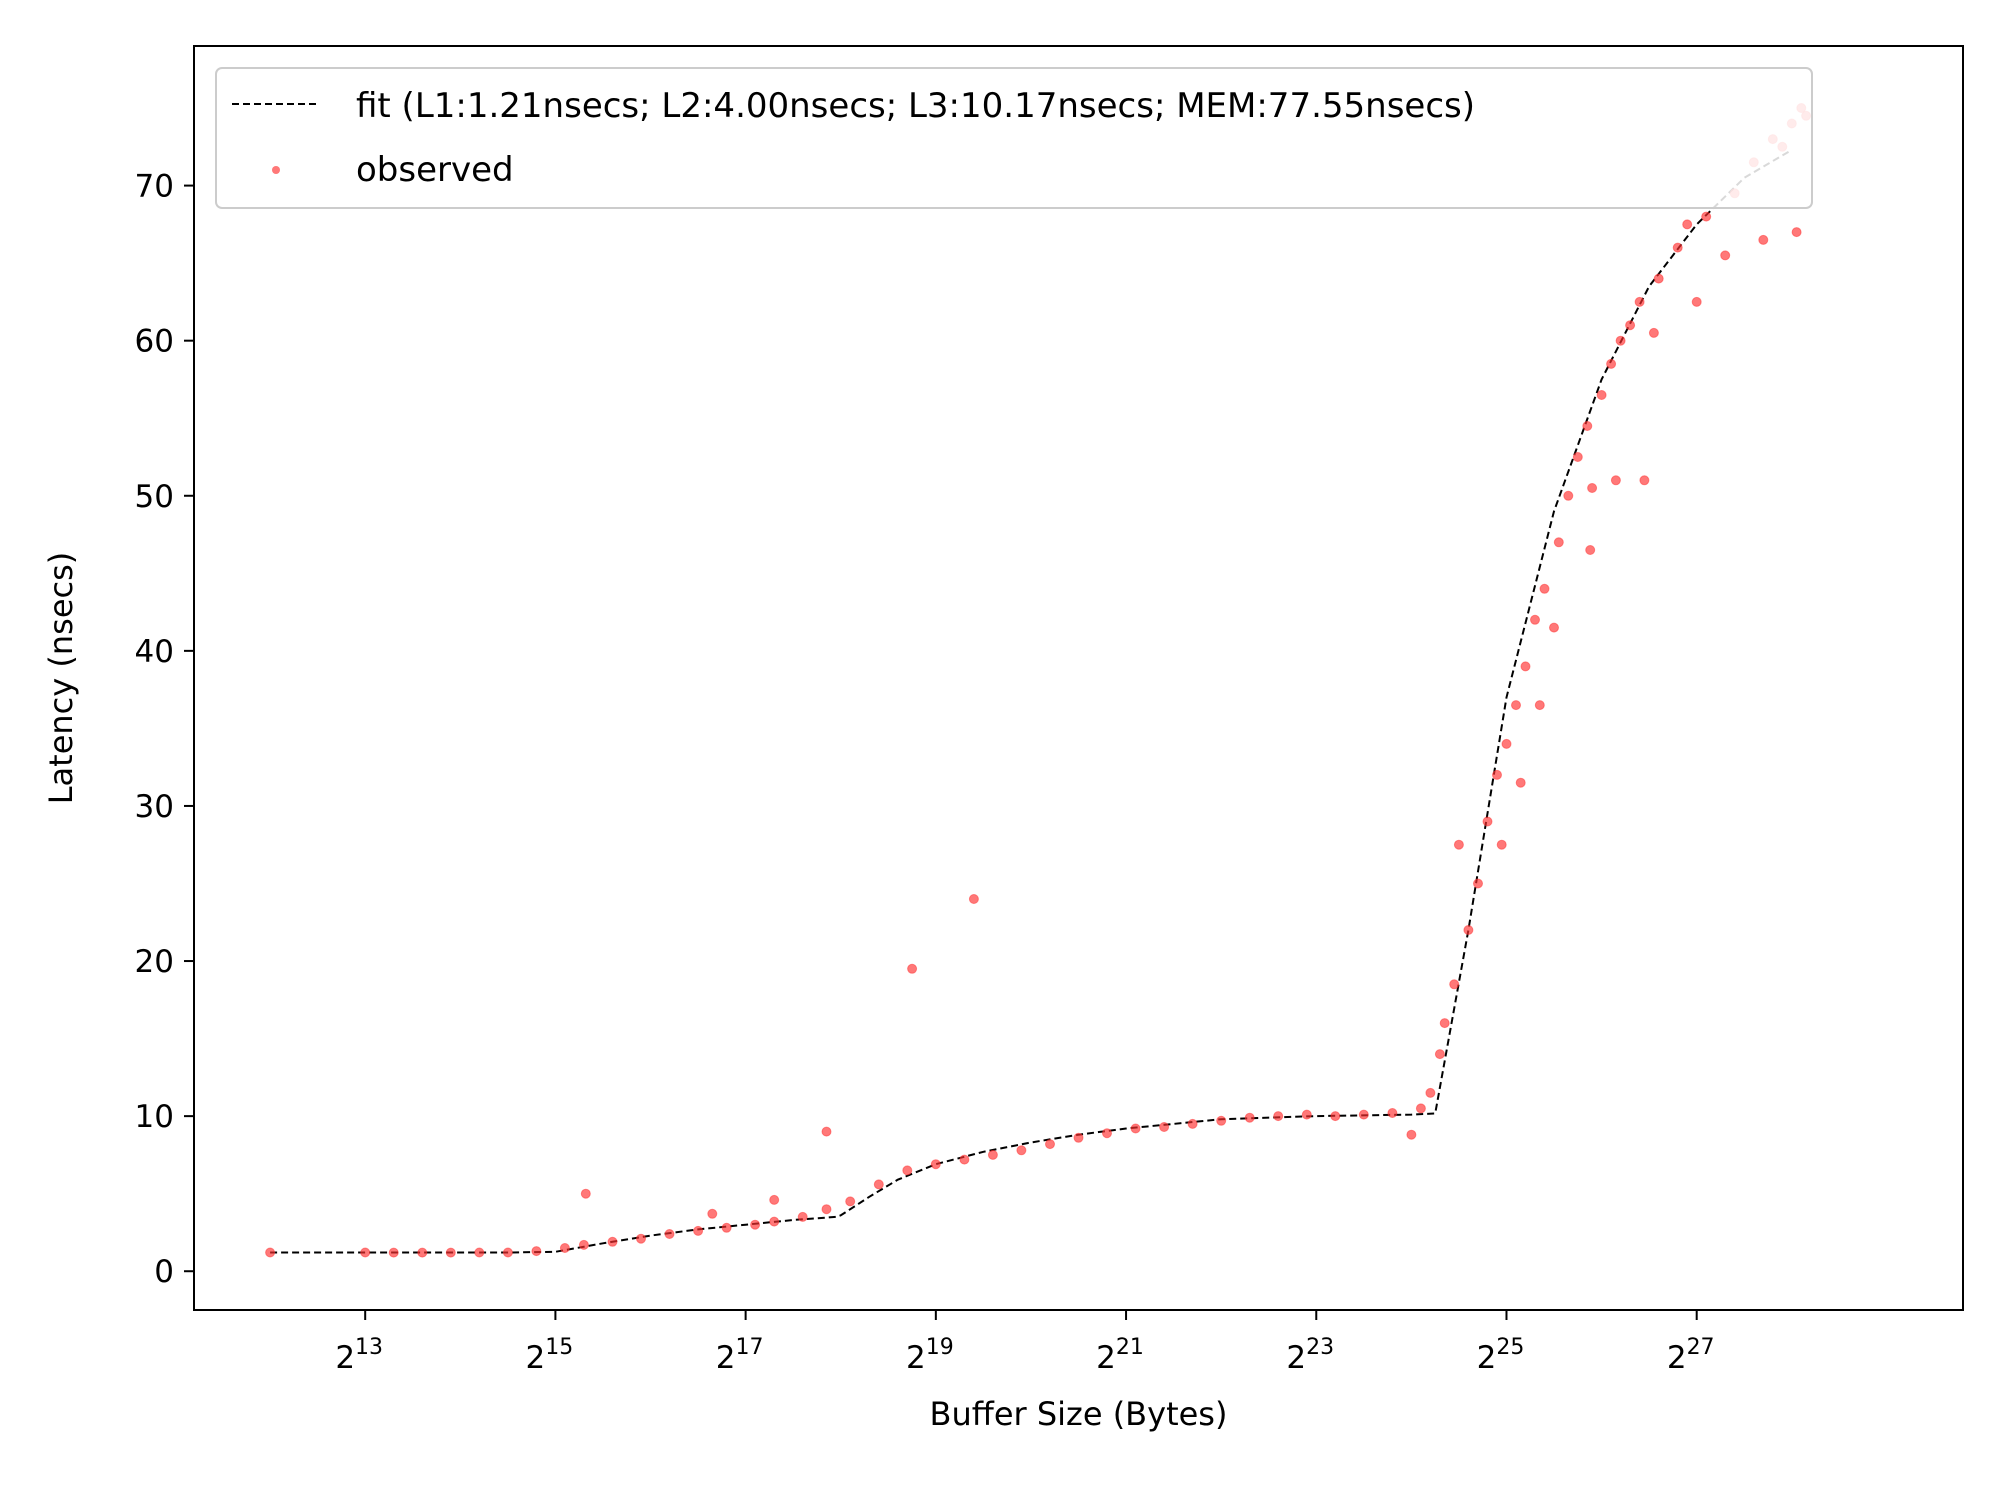 The height and width of the screenshot is (1500, 2000). What do you see at coordinates (154, 807) in the screenshot?
I see `y-tick-label: 30` at bounding box center [154, 807].